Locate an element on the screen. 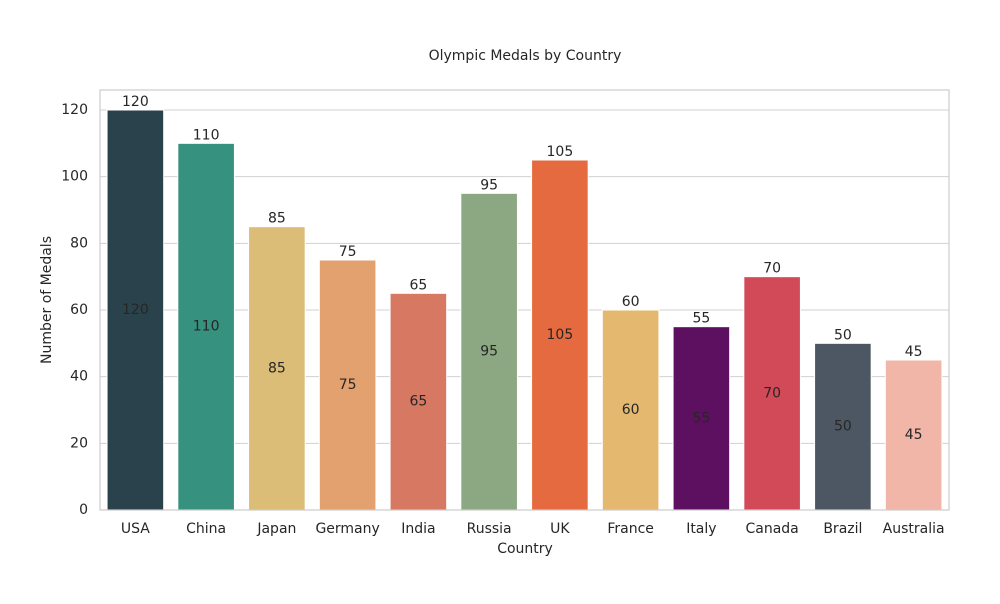 This screenshot has width=1000, height=604. bar-center-label: 85 is located at coordinates (277, 368).